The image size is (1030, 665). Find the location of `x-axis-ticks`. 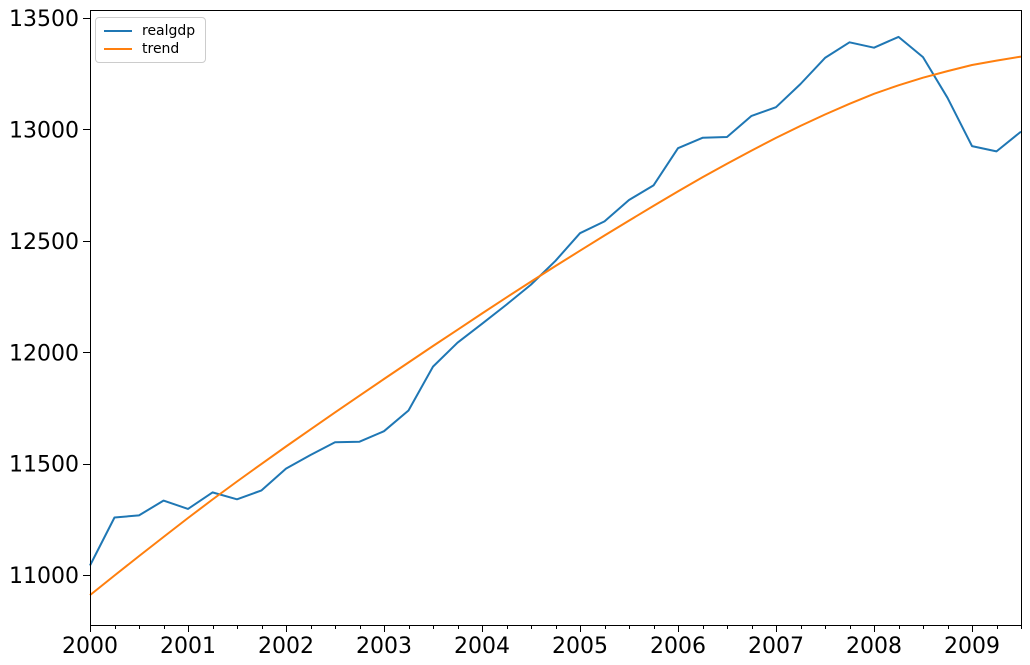

x-axis-ticks is located at coordinates (556, 628).